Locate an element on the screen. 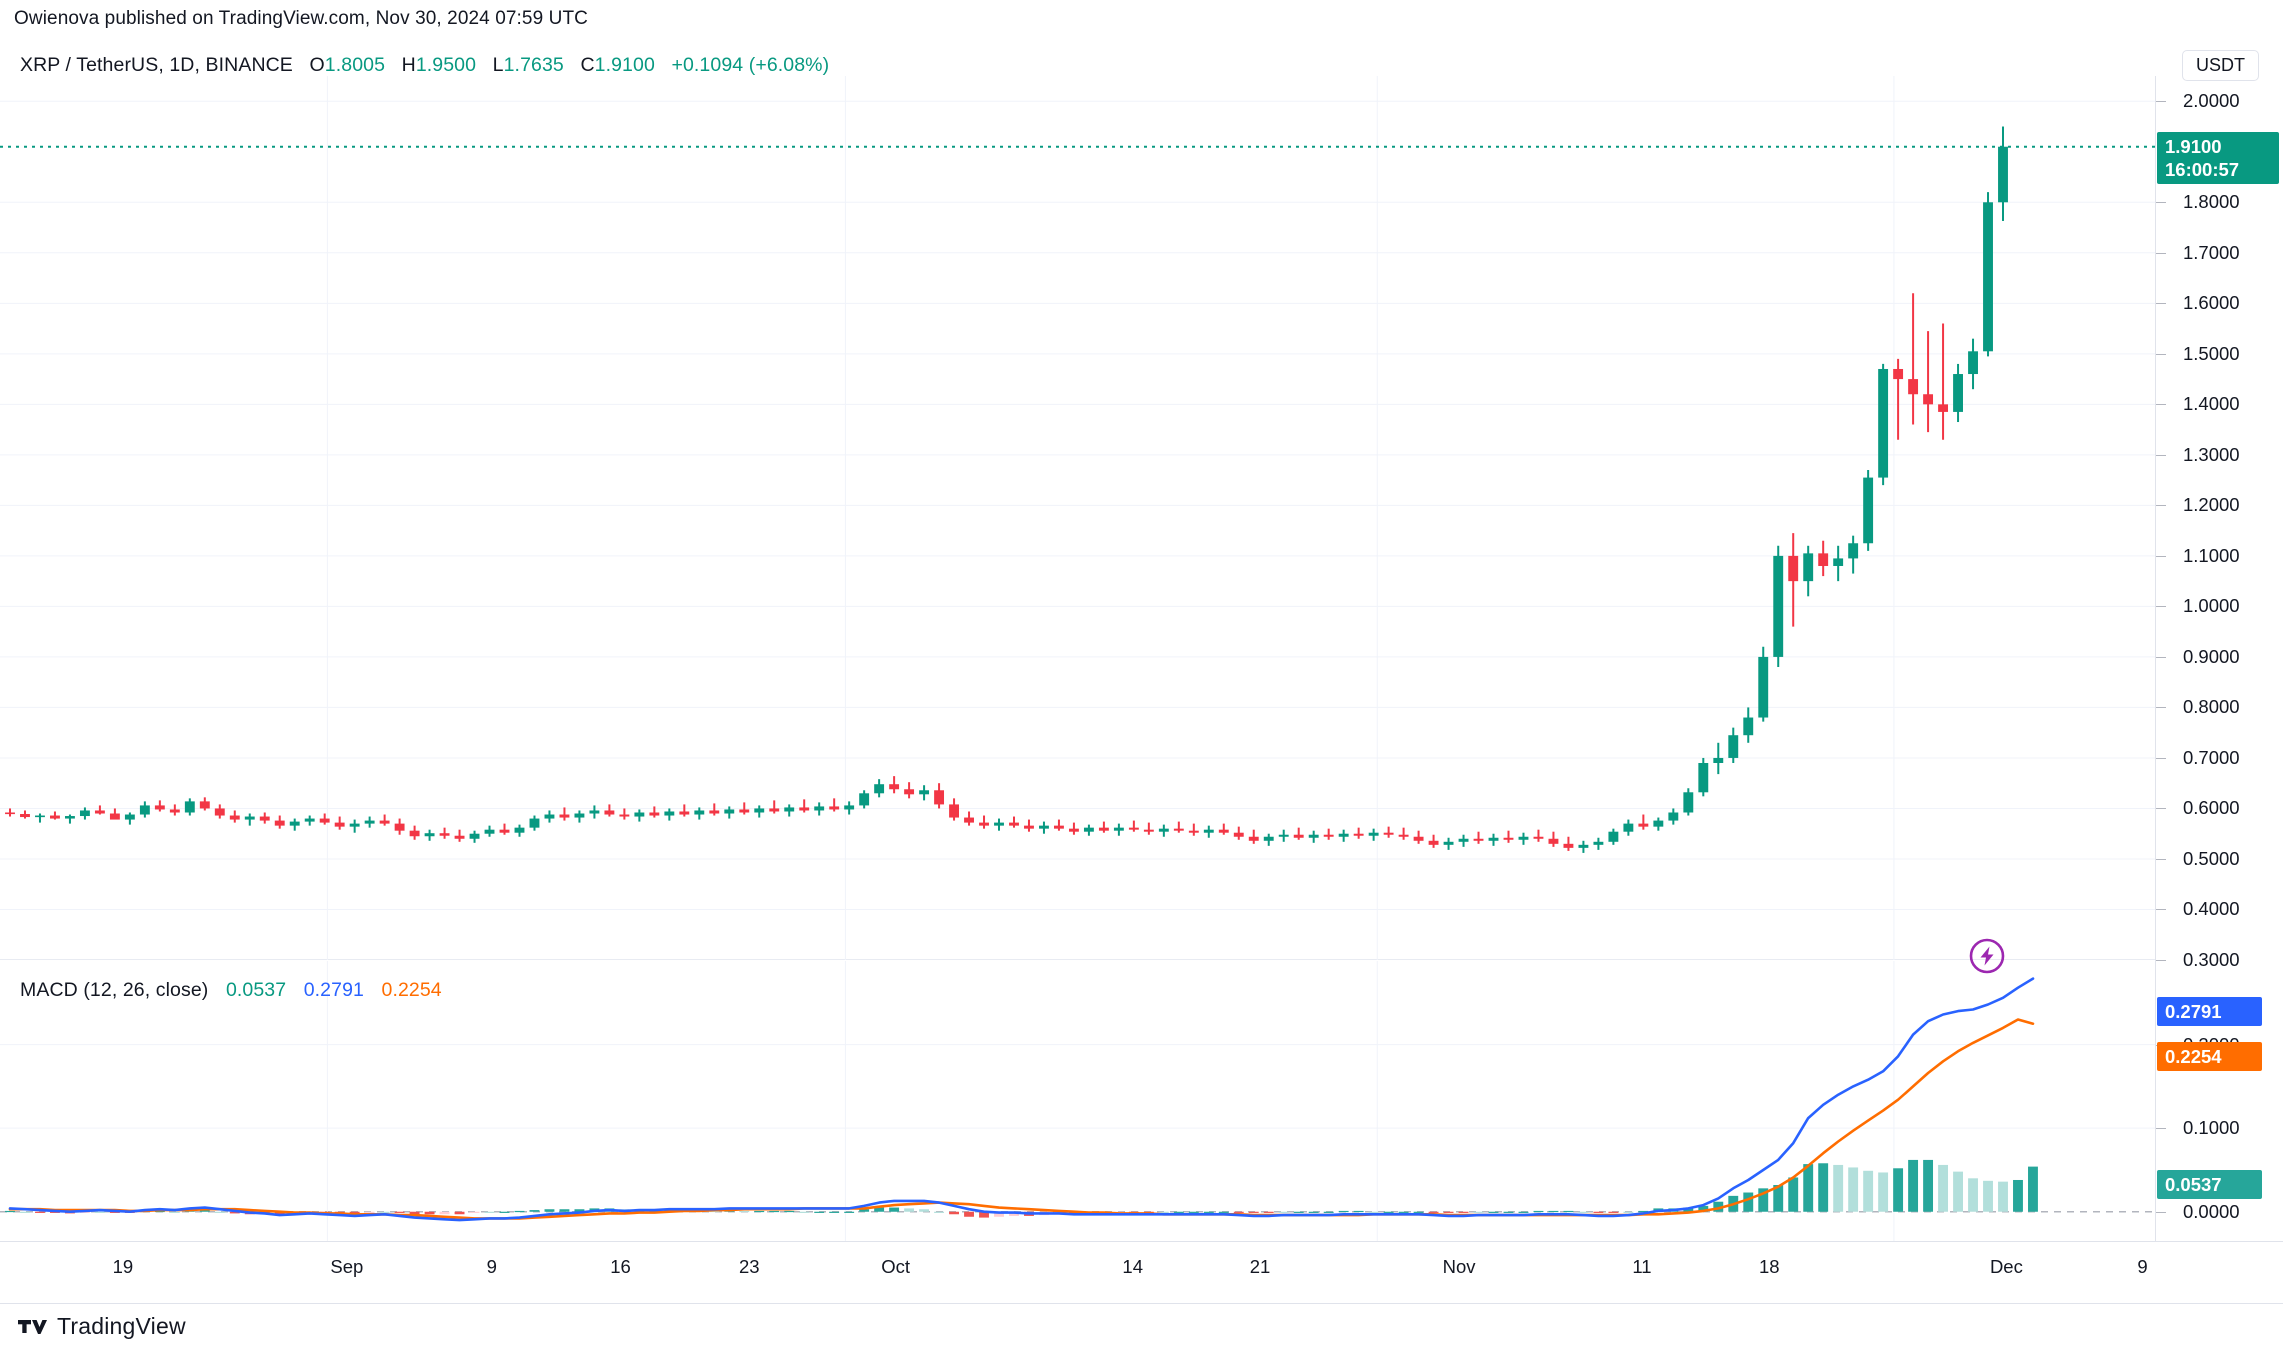 The height and width of the screenshot is (1351, 2283). price-axis-label: 0.9000 is located at coordinates (2211, 656).